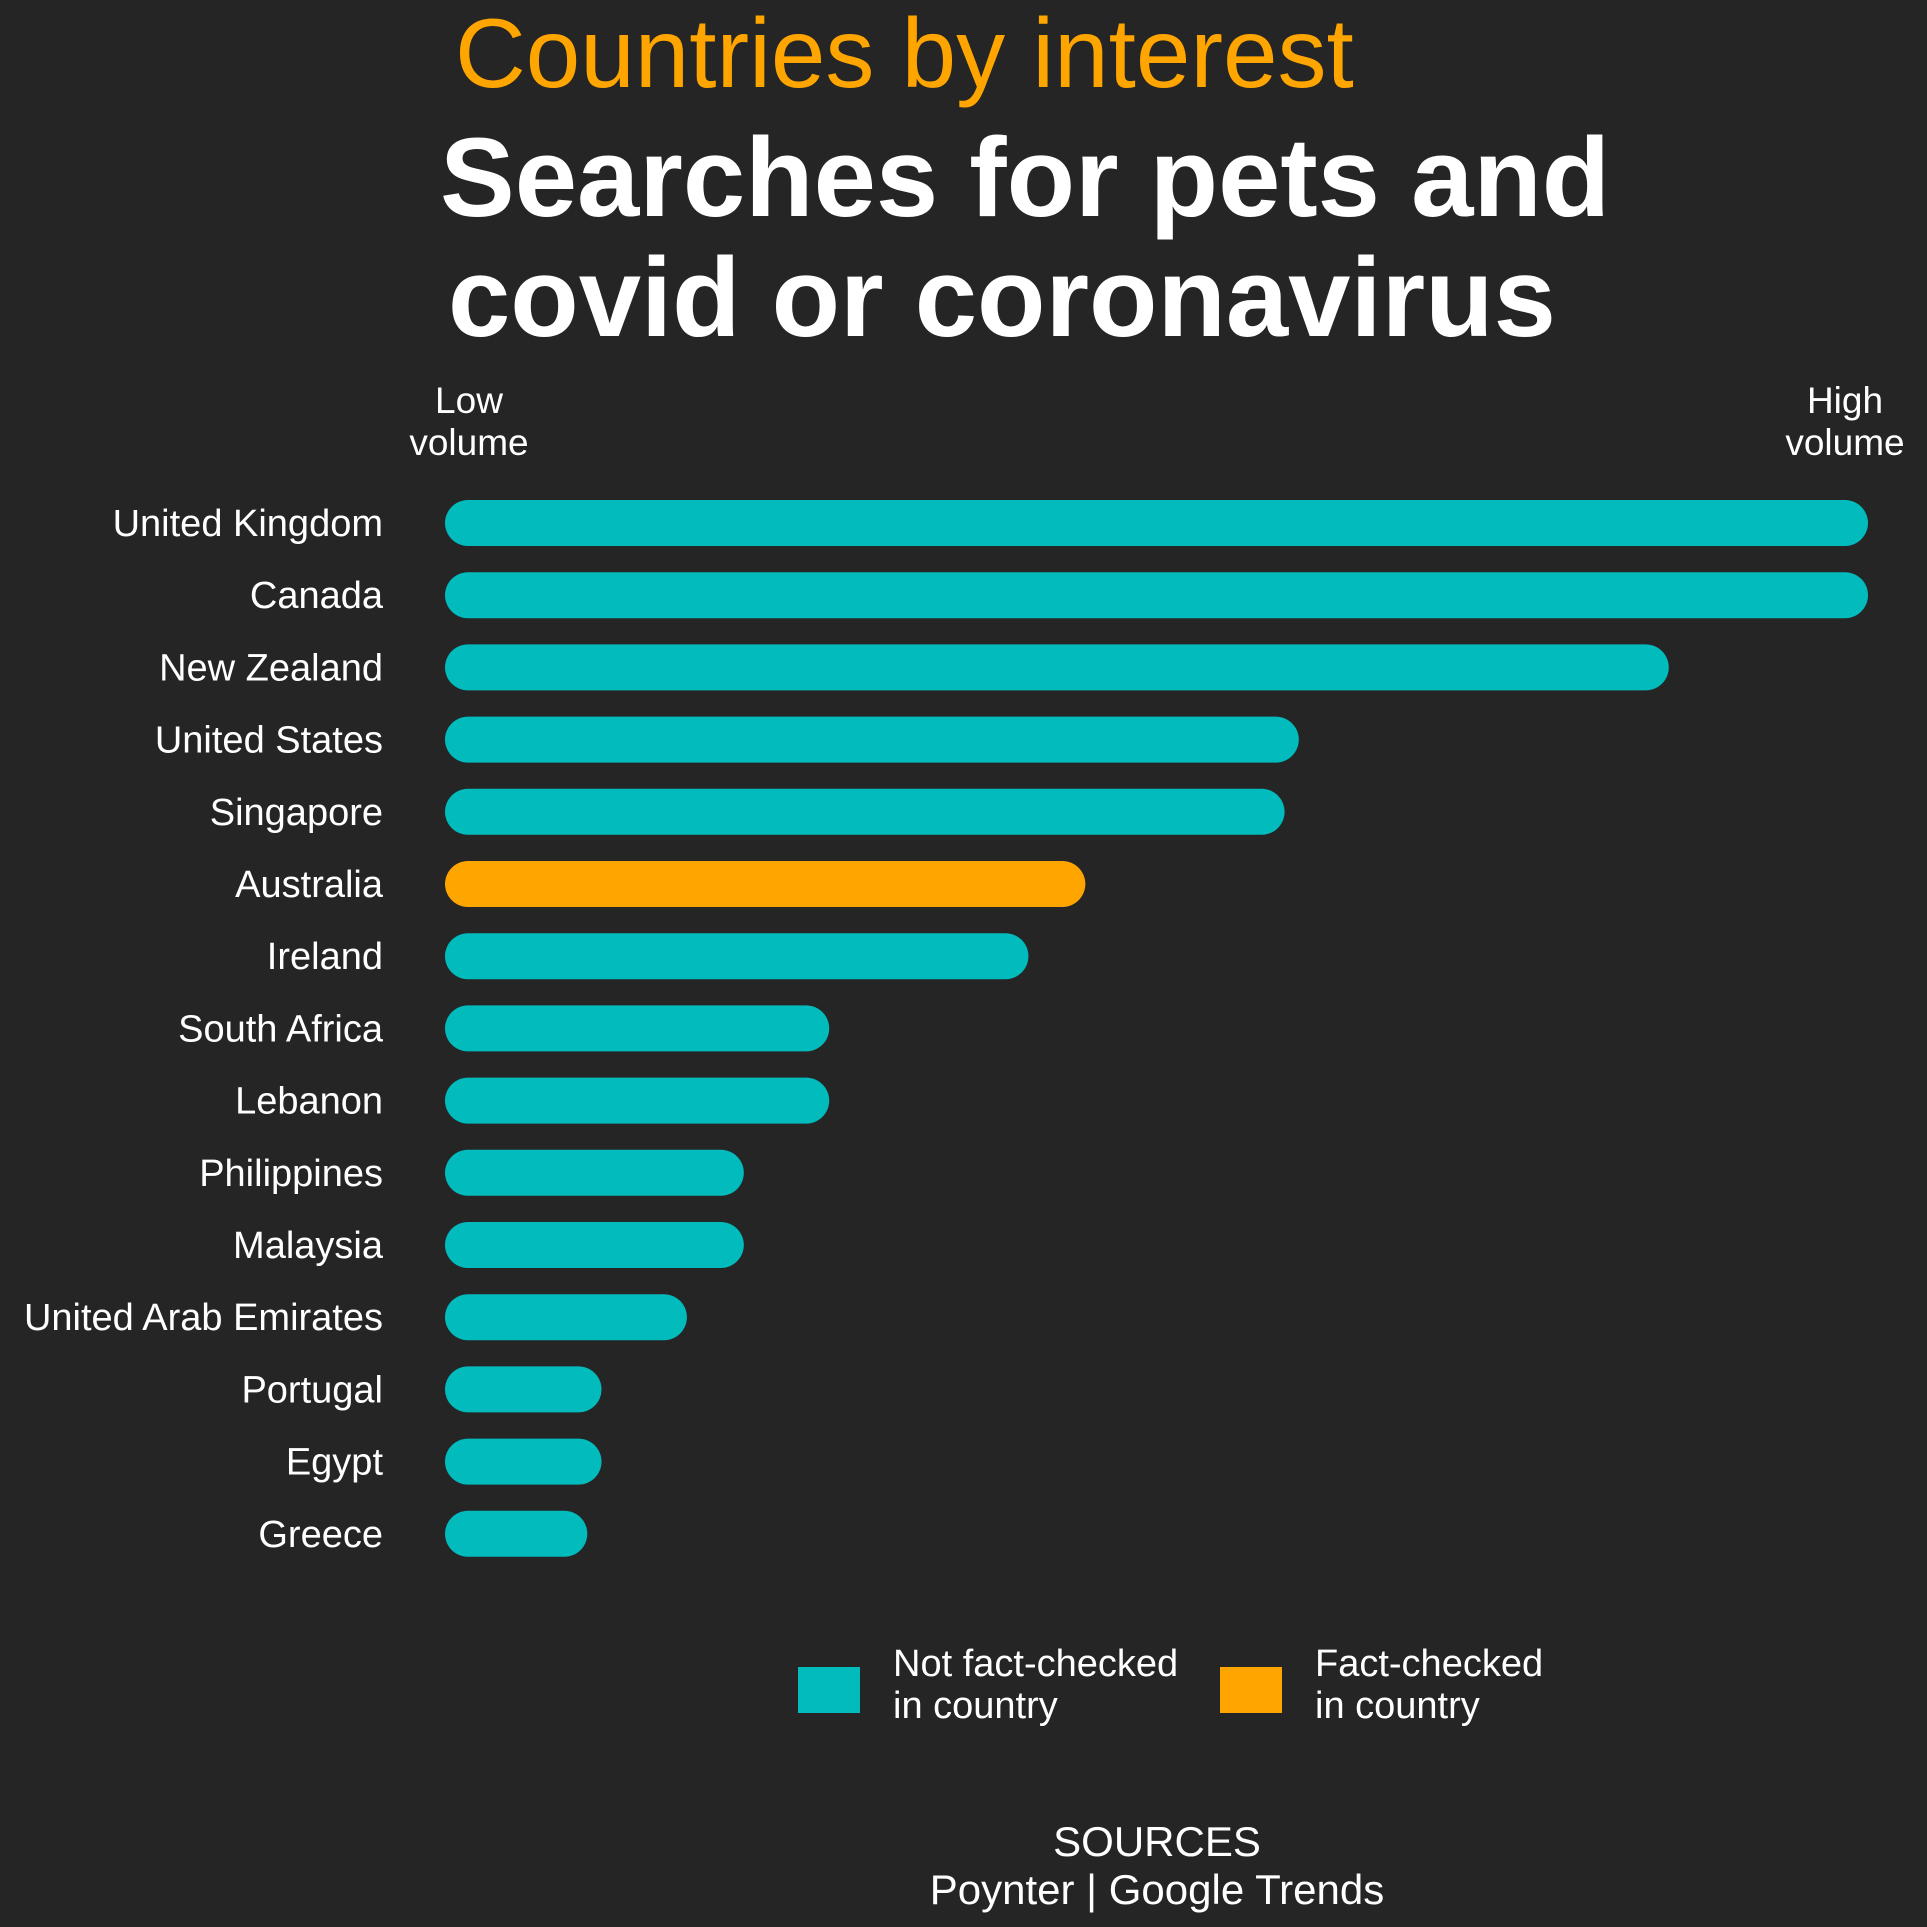 The width and height of the screenshot is (1927, 1927). Describe the element at coordinates (975, 1706) in the screenshot. I see `legend-label-not-fact-checked-line-2: in country` at that location.